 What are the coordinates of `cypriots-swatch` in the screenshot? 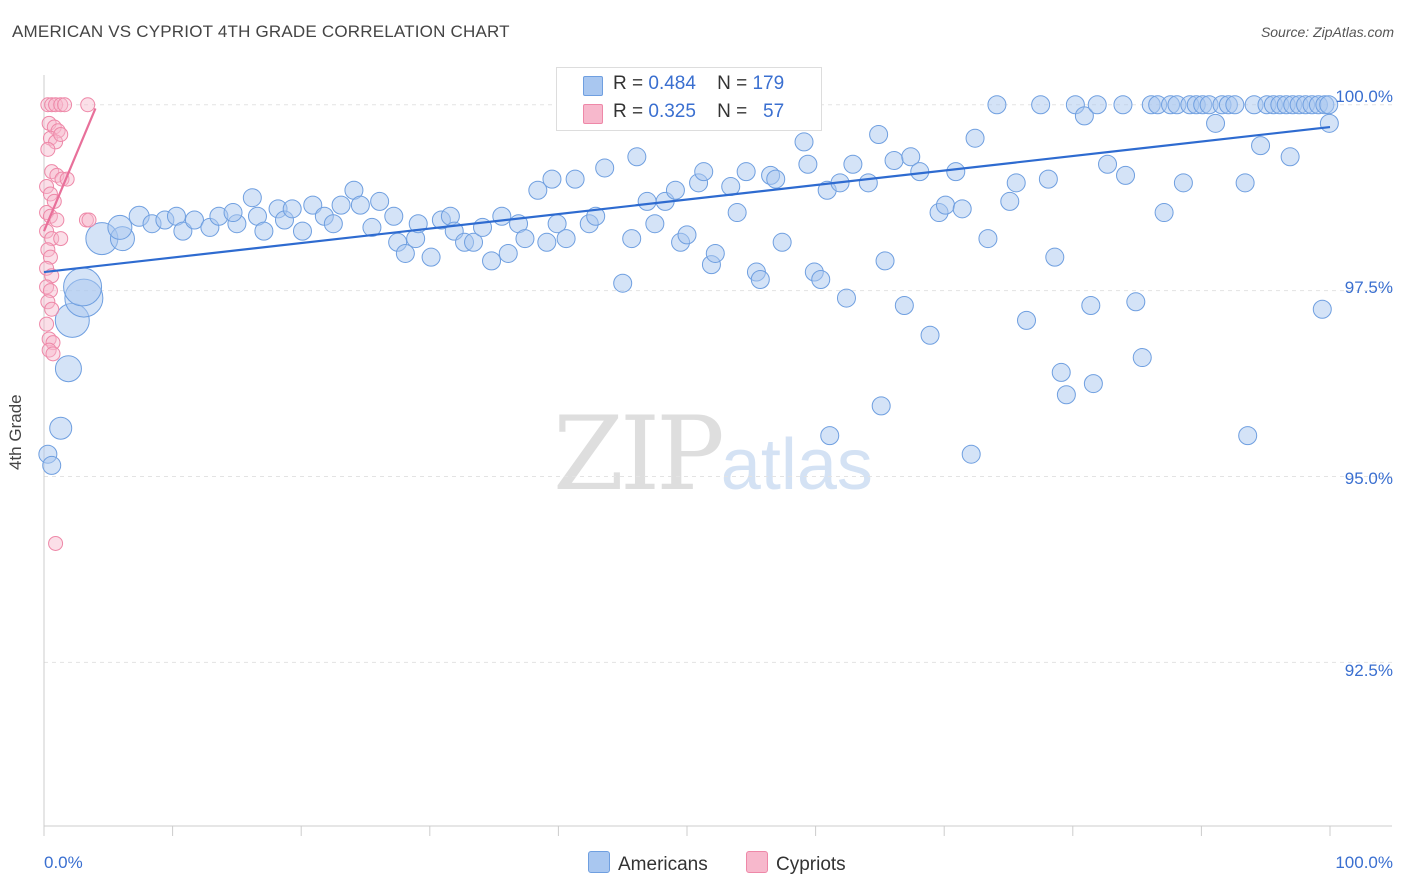 It's located at (593, 114).